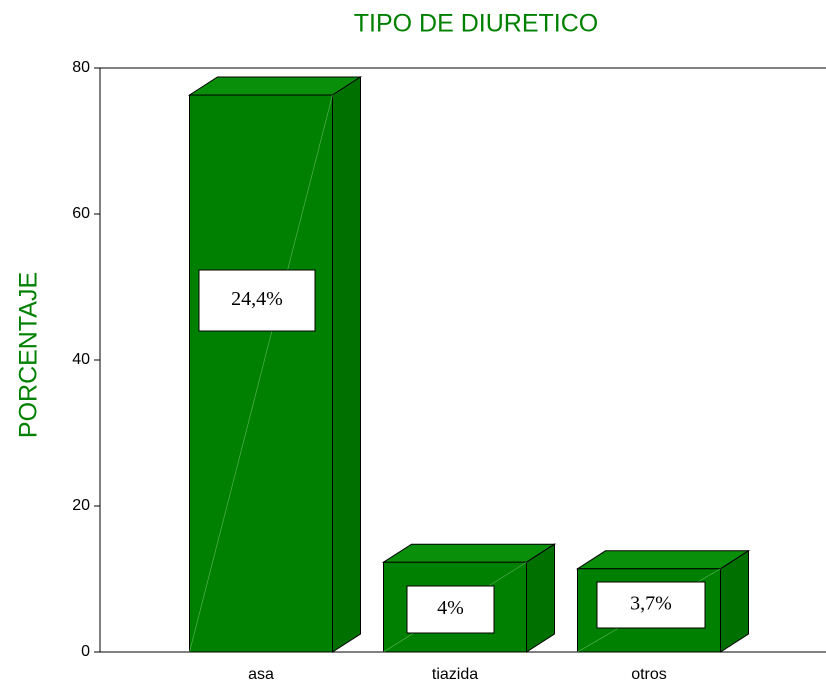  Describe the element at coordinates (81, 359) in the screenshot. I see `y-tick-label: 40` at that location.